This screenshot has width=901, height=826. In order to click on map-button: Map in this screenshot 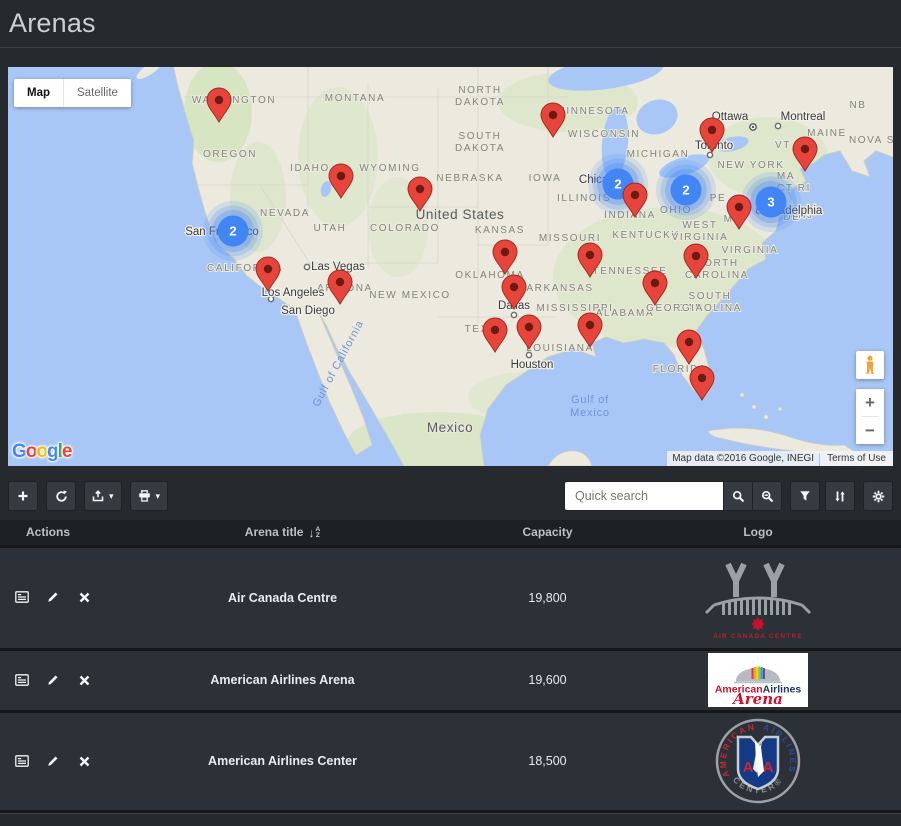, I will do `click(38, 93)`.